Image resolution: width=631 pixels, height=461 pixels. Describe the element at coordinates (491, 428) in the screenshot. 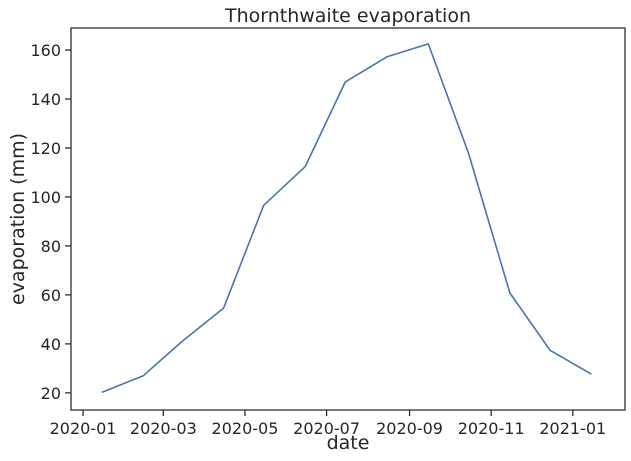

I see `x-tick-label: 2020-11` at that location.